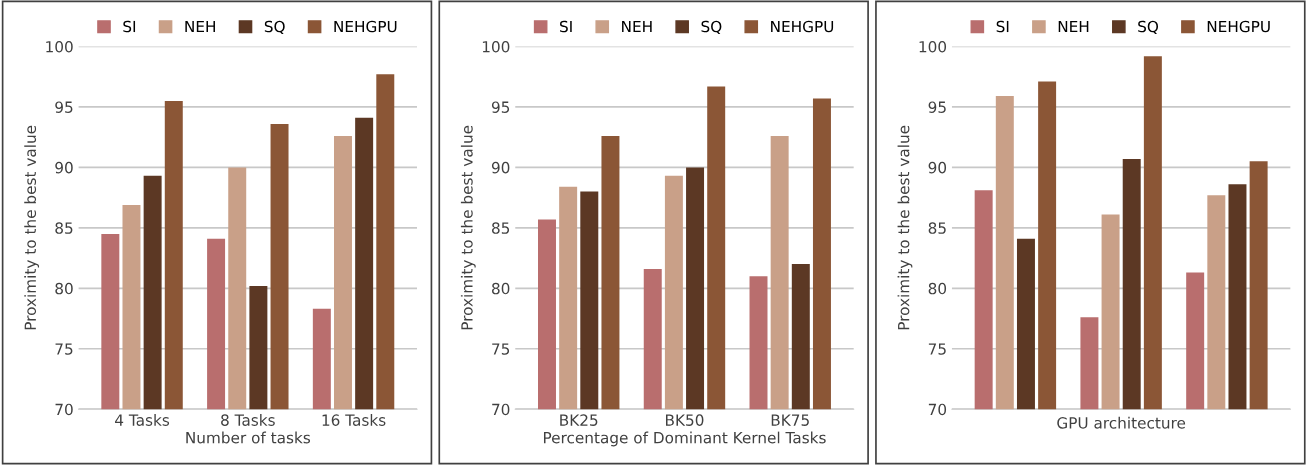 The image size is (1310, 465). What do you see at coordinates (142, 420) in the screenshot?
I see `x-tick-label: 4 Tasks` at bounding box center [142, 420].